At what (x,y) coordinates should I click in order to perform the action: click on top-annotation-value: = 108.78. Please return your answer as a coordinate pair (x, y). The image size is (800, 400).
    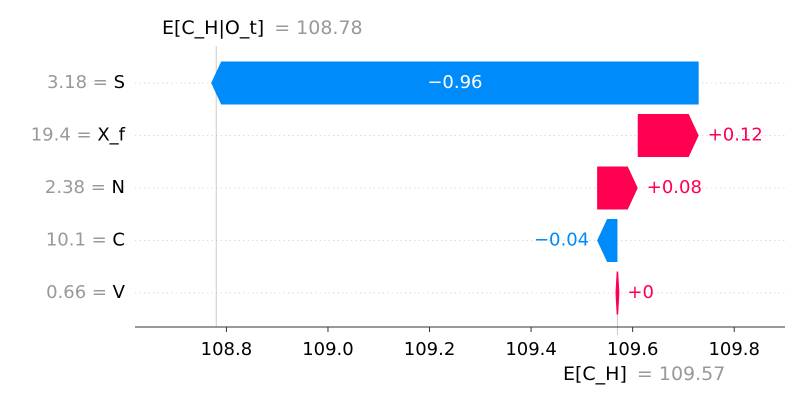
    Looking at the image, I should click on (318, 28).